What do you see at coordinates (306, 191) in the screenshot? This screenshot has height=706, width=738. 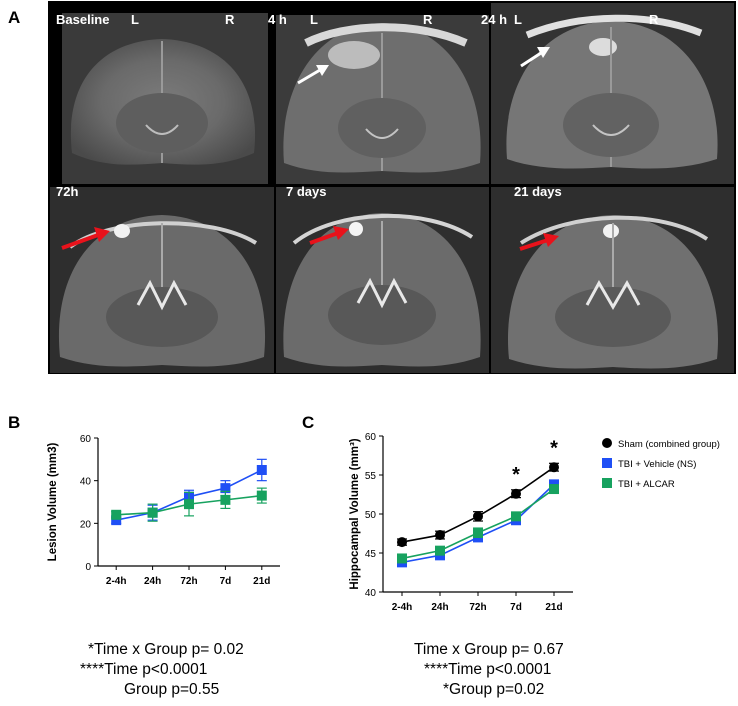 I see `tile-time-label: 7 days` at bounding box center [306, 191].